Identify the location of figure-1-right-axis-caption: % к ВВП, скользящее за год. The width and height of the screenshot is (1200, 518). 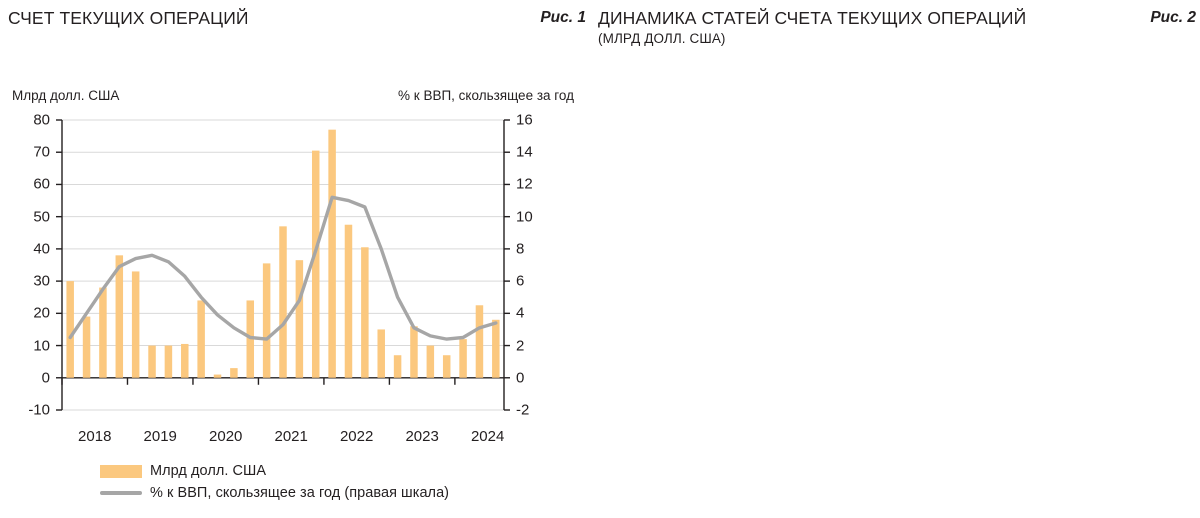
(486, 95).